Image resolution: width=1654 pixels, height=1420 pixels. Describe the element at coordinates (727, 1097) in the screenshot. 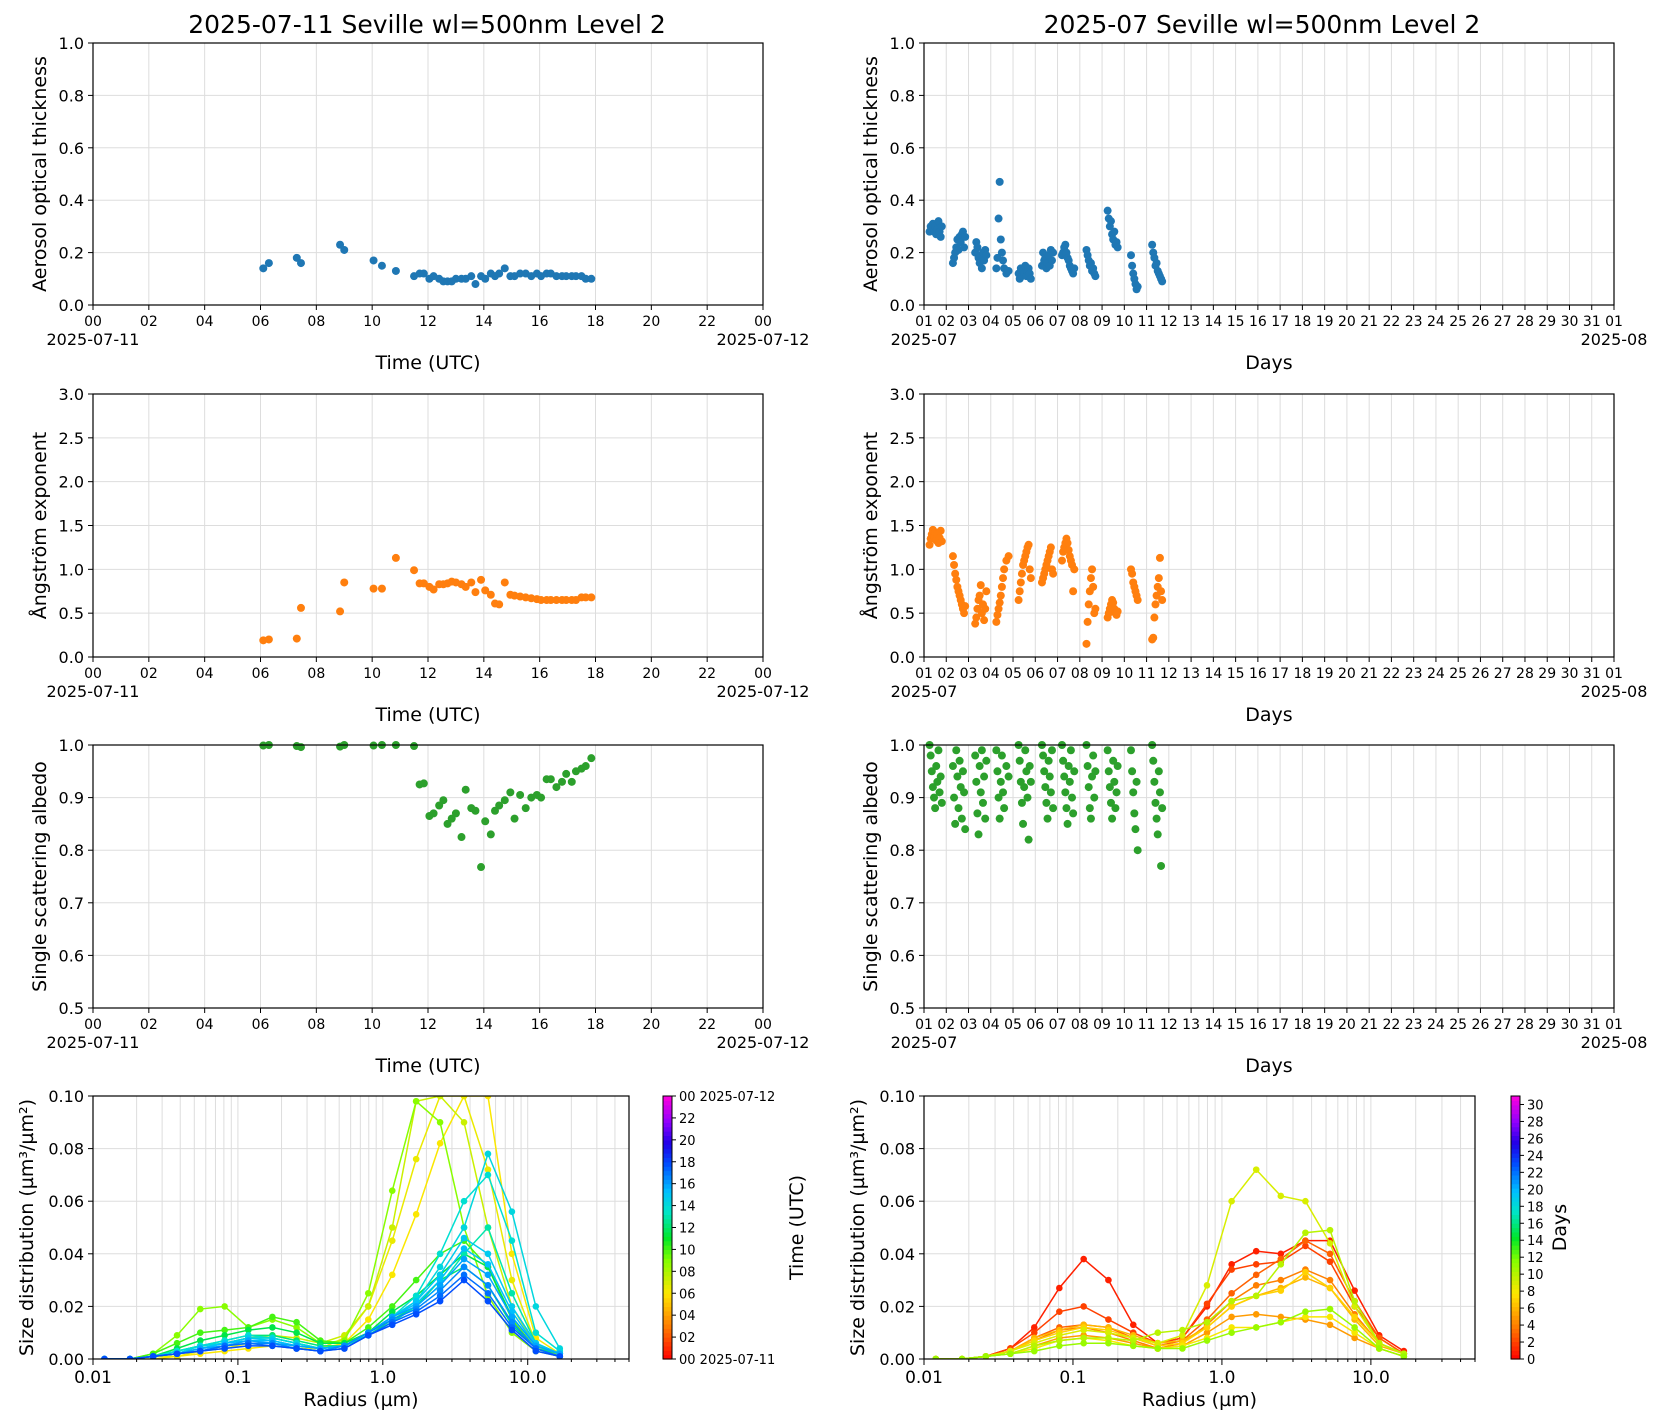

I see `colorbar-tick-label: 00 2025-07-12` at that location.